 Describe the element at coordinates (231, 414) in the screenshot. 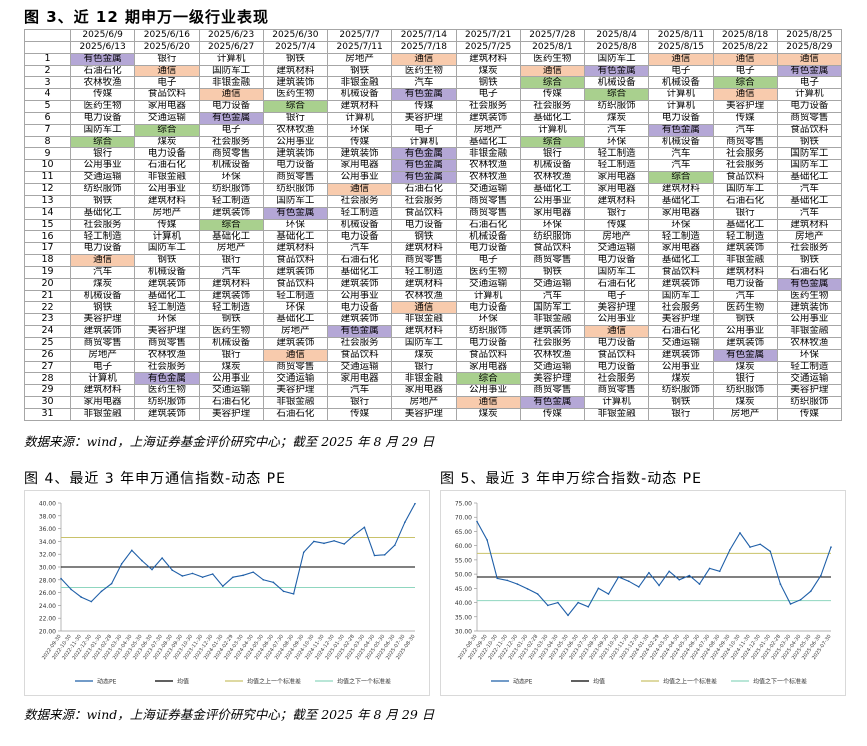

I see `industry-cell: 美容护理` at that location.